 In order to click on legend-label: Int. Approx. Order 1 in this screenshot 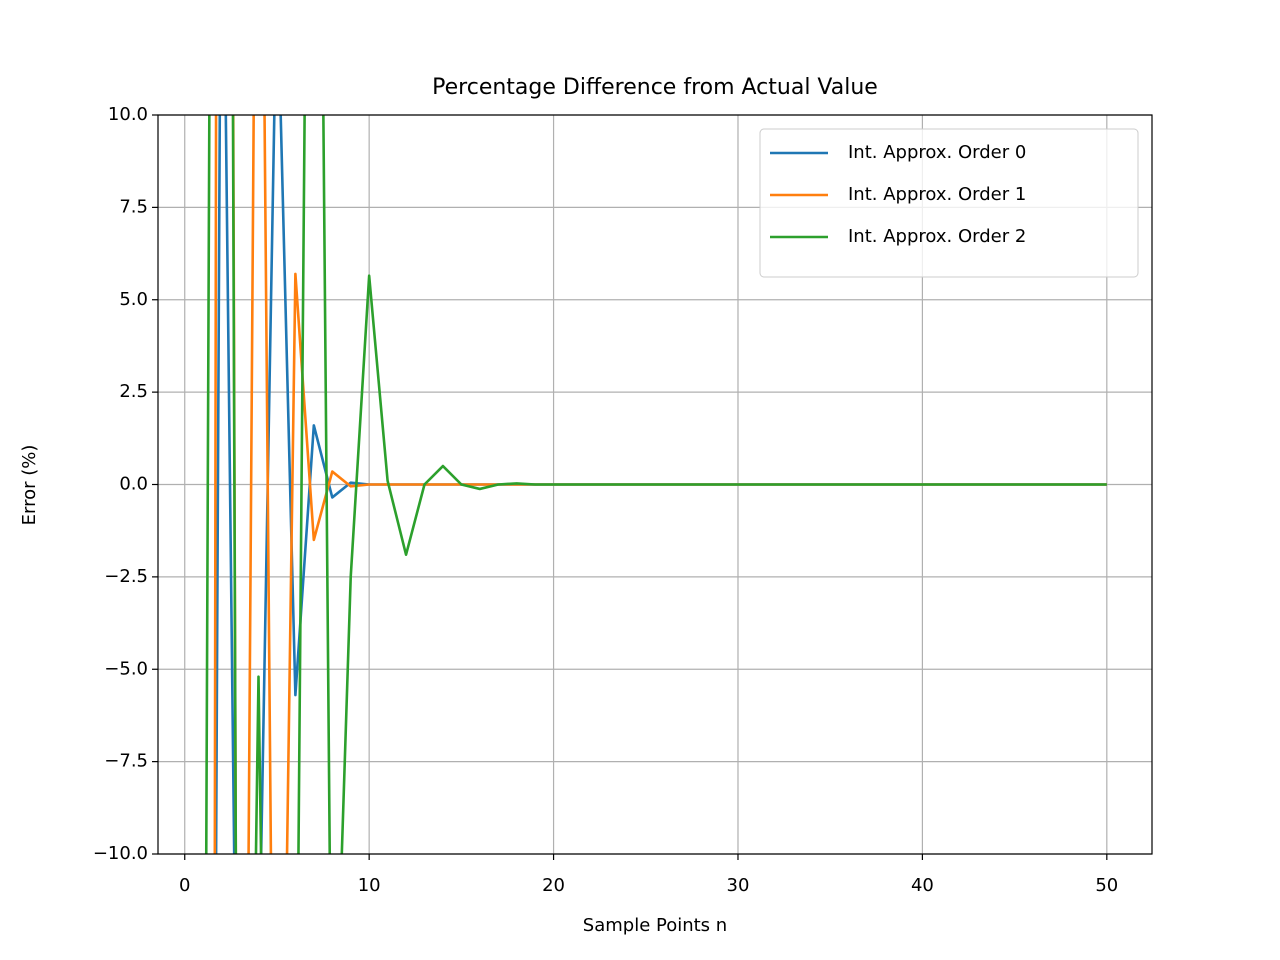, I will do `click(937, 194)`.